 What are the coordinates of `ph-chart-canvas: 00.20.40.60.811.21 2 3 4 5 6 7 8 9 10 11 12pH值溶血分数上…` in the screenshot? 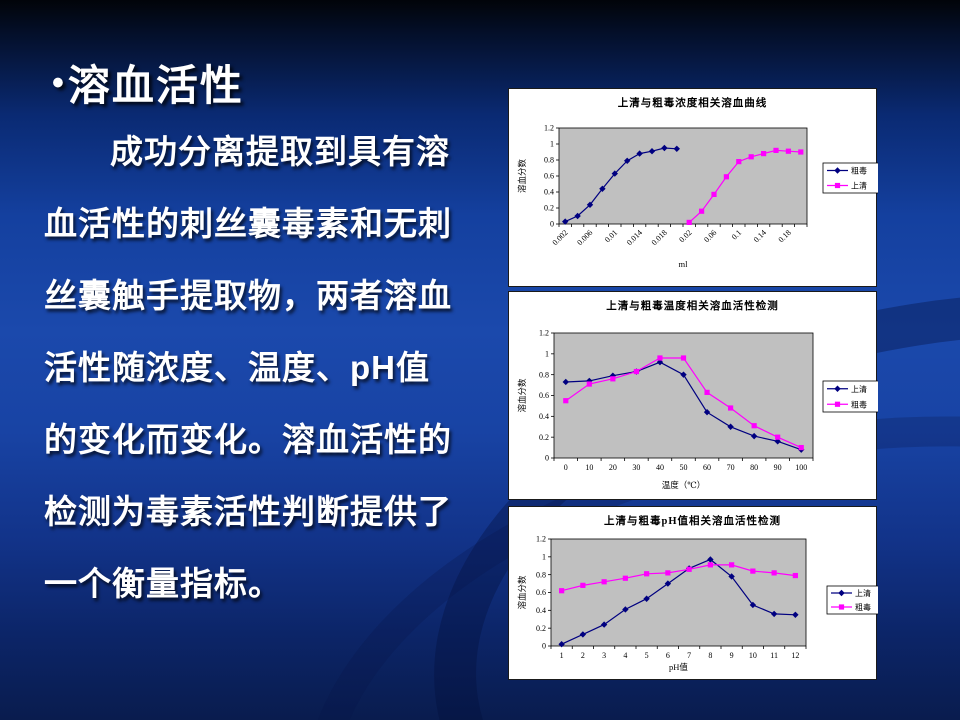 It's located at (697, 603).